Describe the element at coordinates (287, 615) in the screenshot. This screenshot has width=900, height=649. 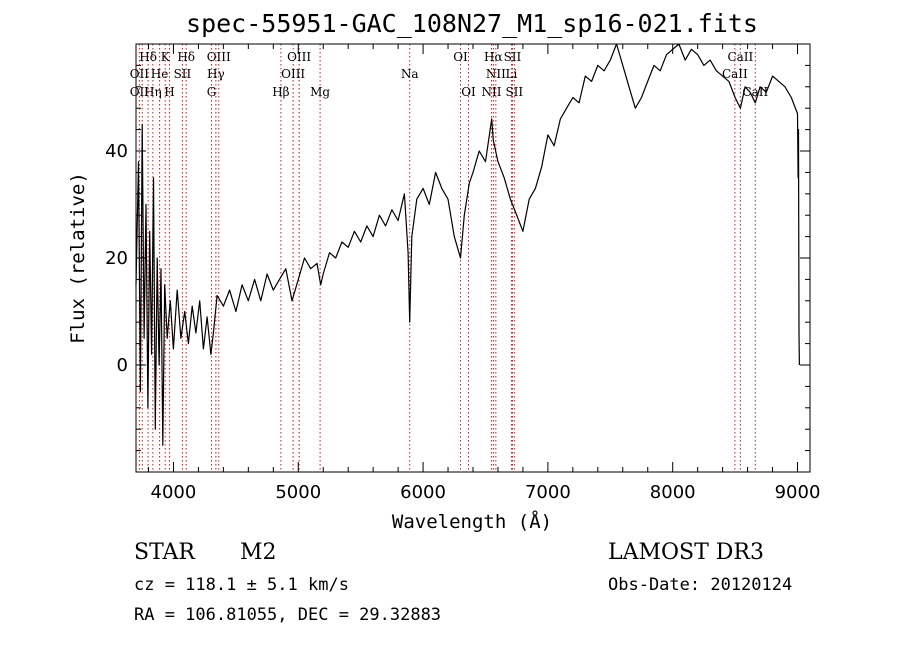
I see `coordinates: RA = 106.81055, DEC = 29.32883` at that location.